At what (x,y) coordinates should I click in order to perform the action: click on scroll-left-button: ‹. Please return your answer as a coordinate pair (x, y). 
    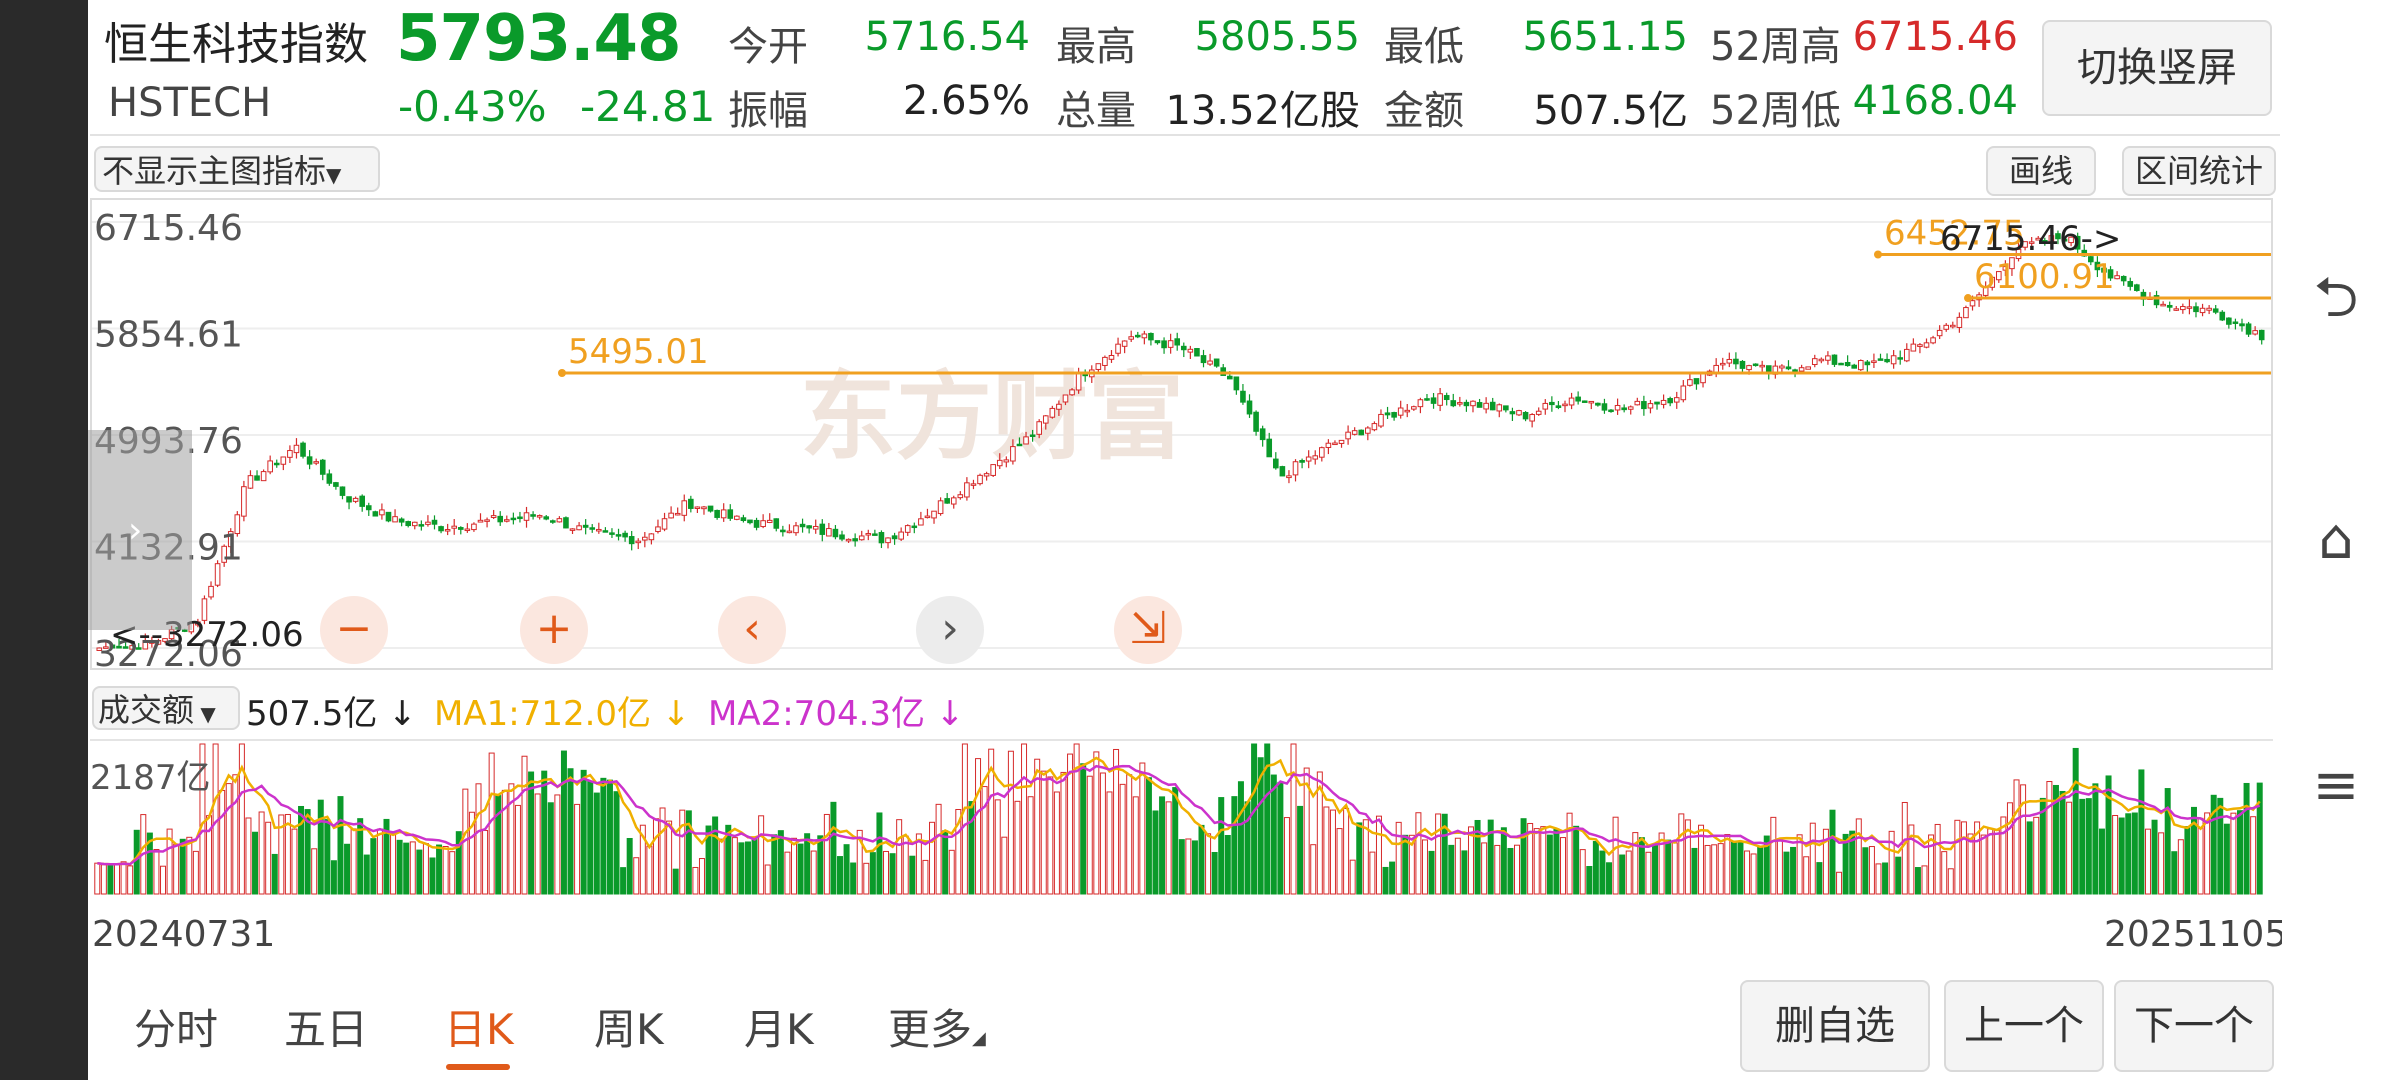
    Looking at the image, I should click on (752, 630).